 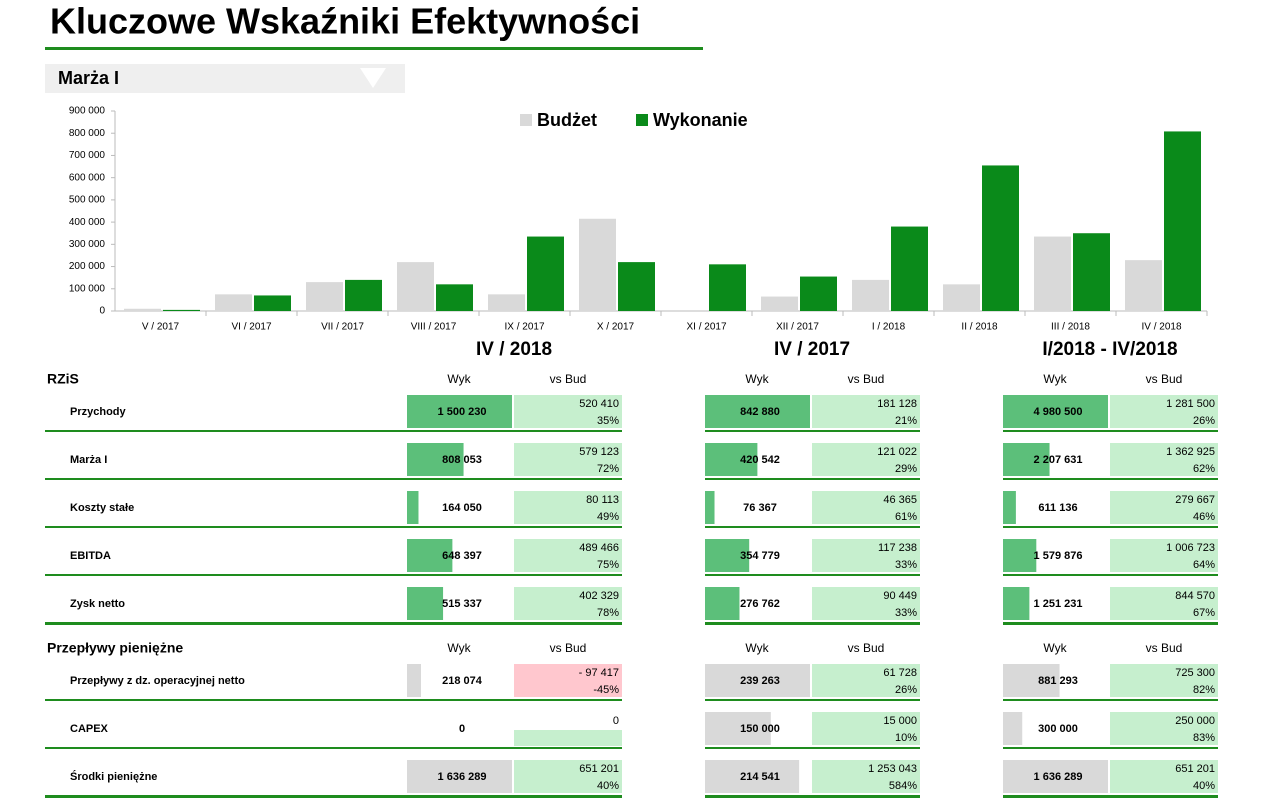 What do you see at coordinates (1195, 673) in the screenshot?
I see `vs-budget-value: 725 300` at bounding box center [1195, 673].